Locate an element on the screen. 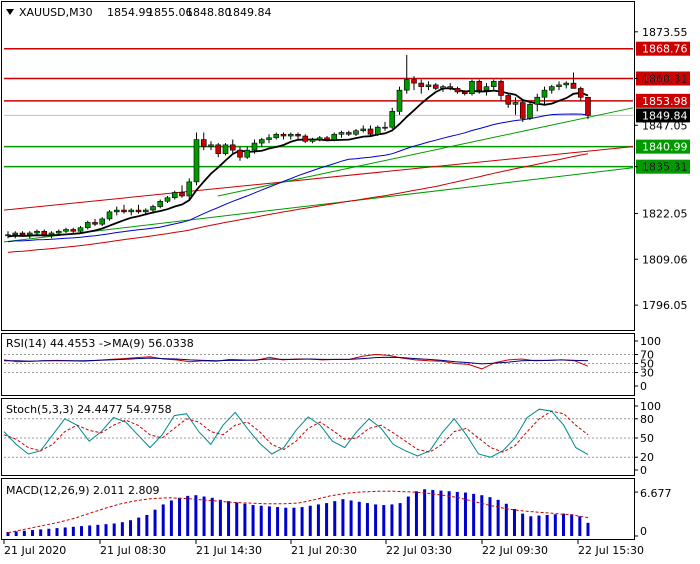  macd-indicator: 6.677 0 is located at coordinates (339, 512).